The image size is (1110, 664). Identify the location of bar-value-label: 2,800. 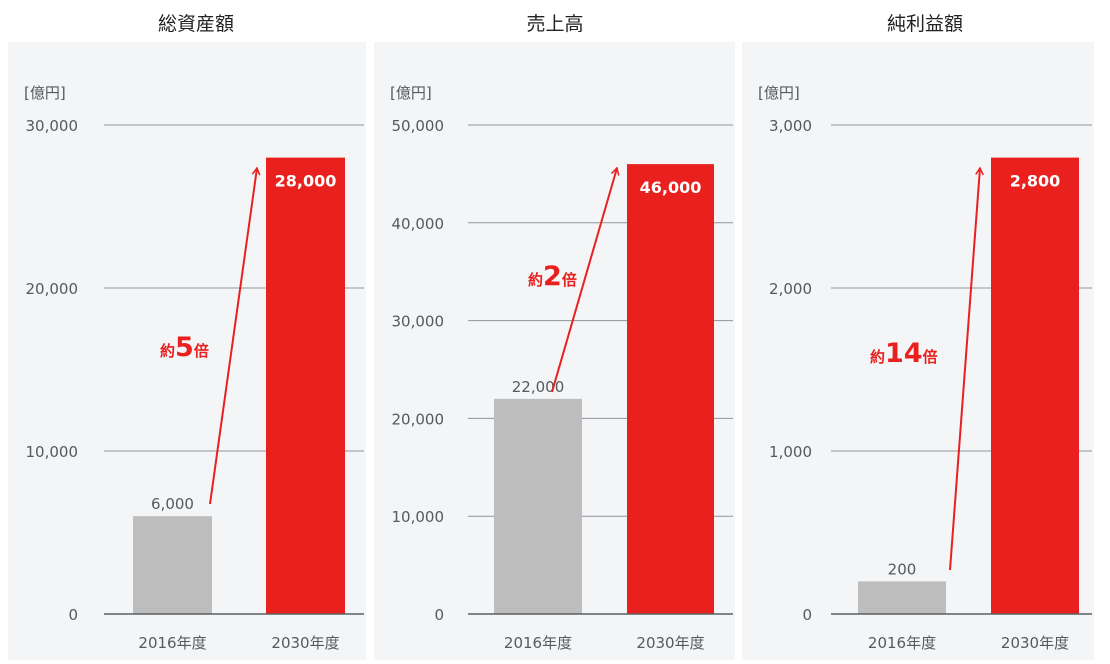
(1035, 181).